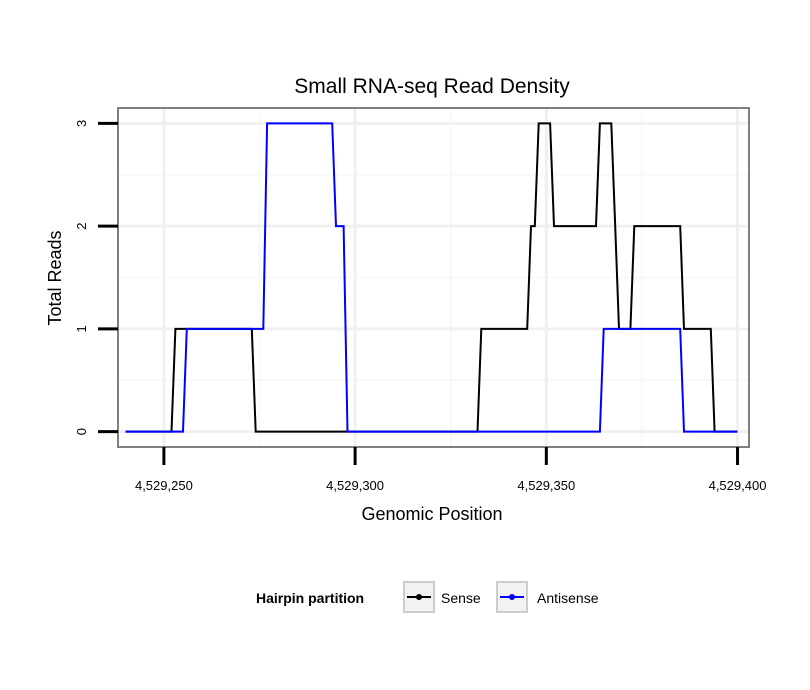 The height and width of the screenshot is (690, 810). Describe the element at coordinates (512, 597) in the screenshot. I see `legend-key-antisense-point` at that location.